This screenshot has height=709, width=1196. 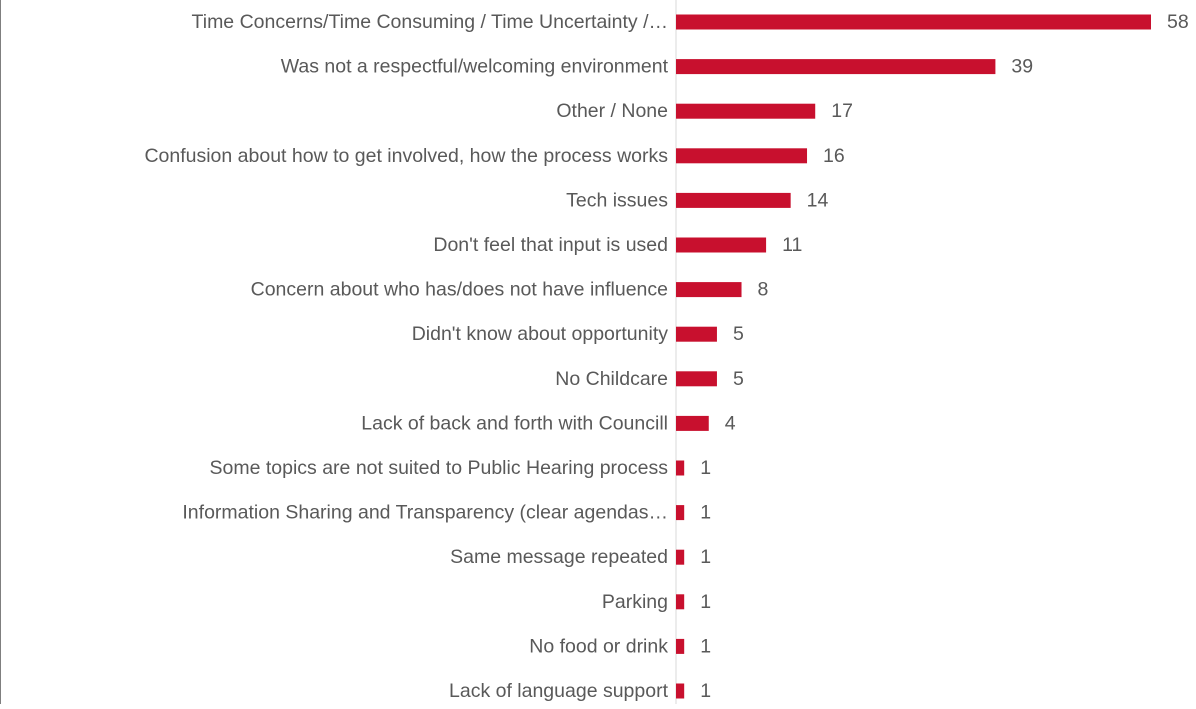 What do you see at coordinates (792, 245) in the screenshot?
I see `value-label: 11` at bounding box center [792, 245].